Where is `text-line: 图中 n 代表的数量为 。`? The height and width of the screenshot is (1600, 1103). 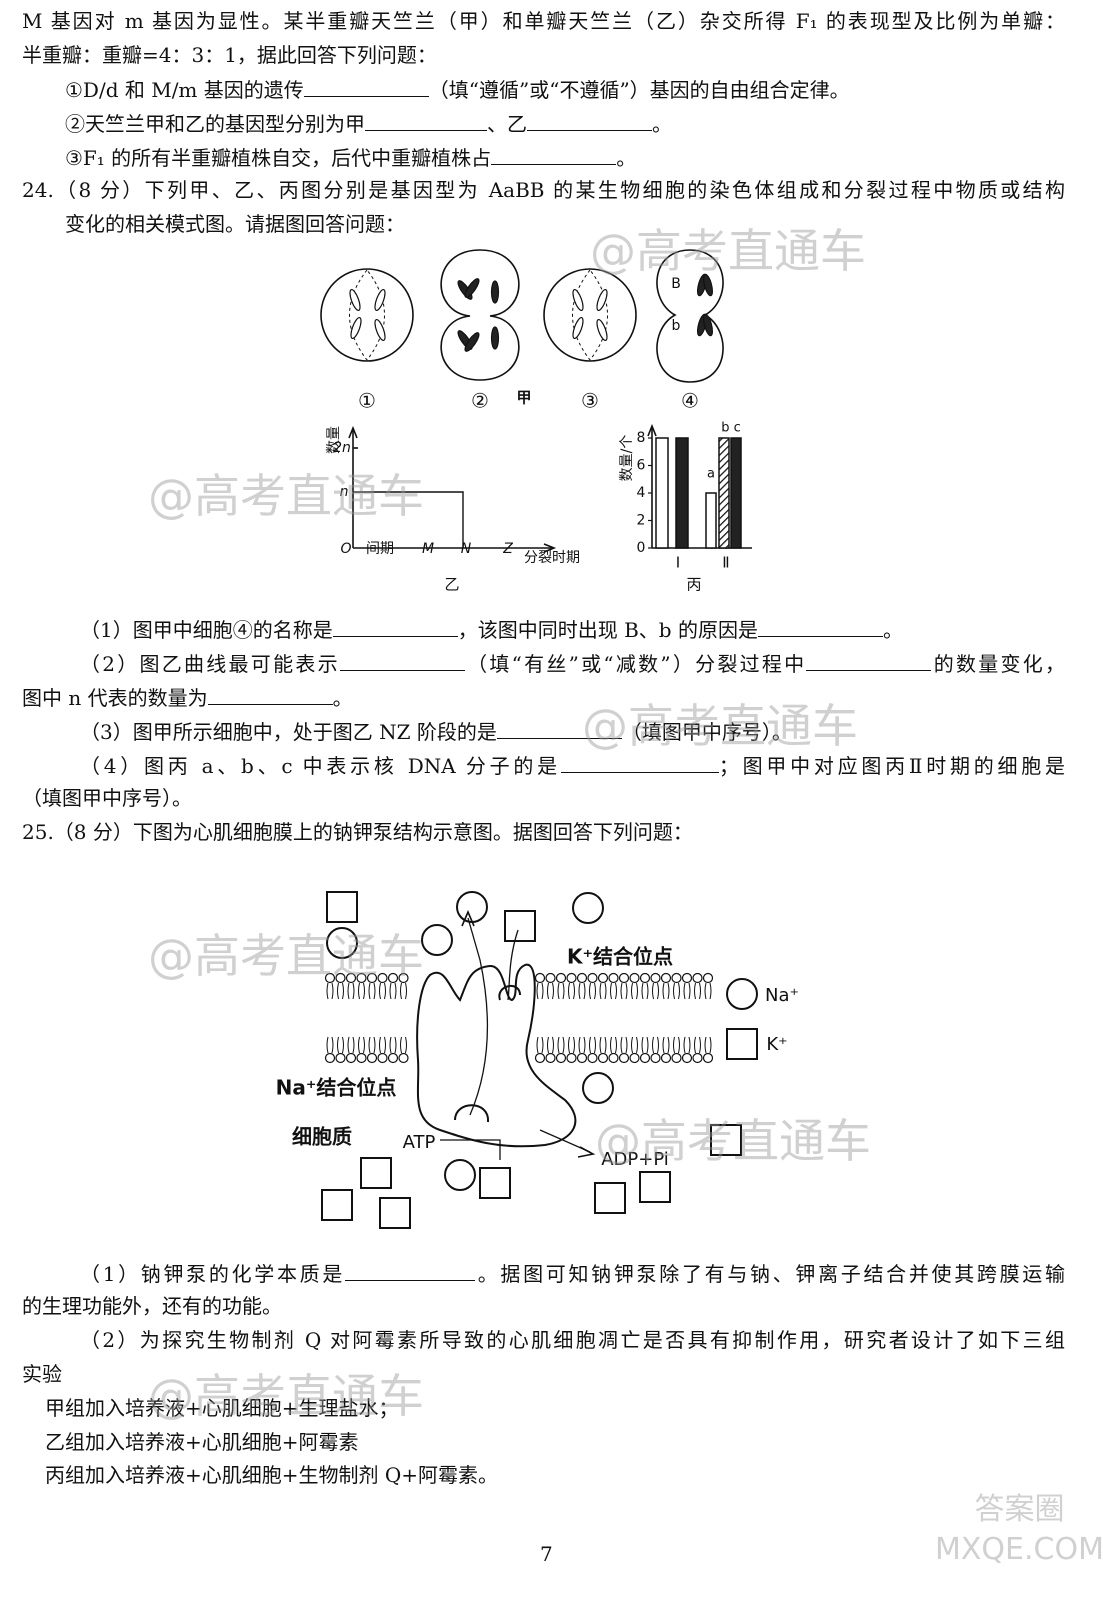 text-line: 图中 n 代表的数量为 。 is located at coordinates (187, 697).